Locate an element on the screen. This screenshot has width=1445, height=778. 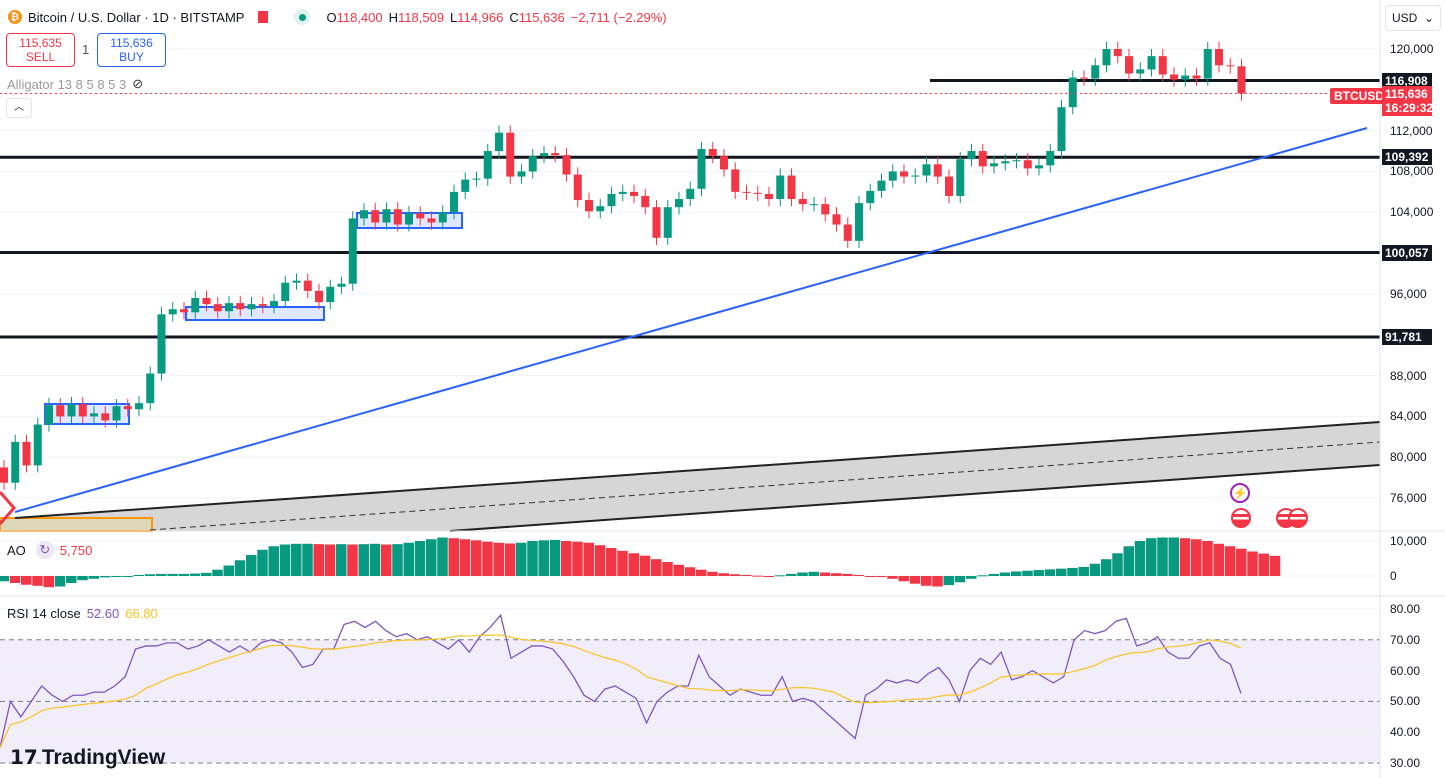
channel-lower is located at coordinates (915, 498).